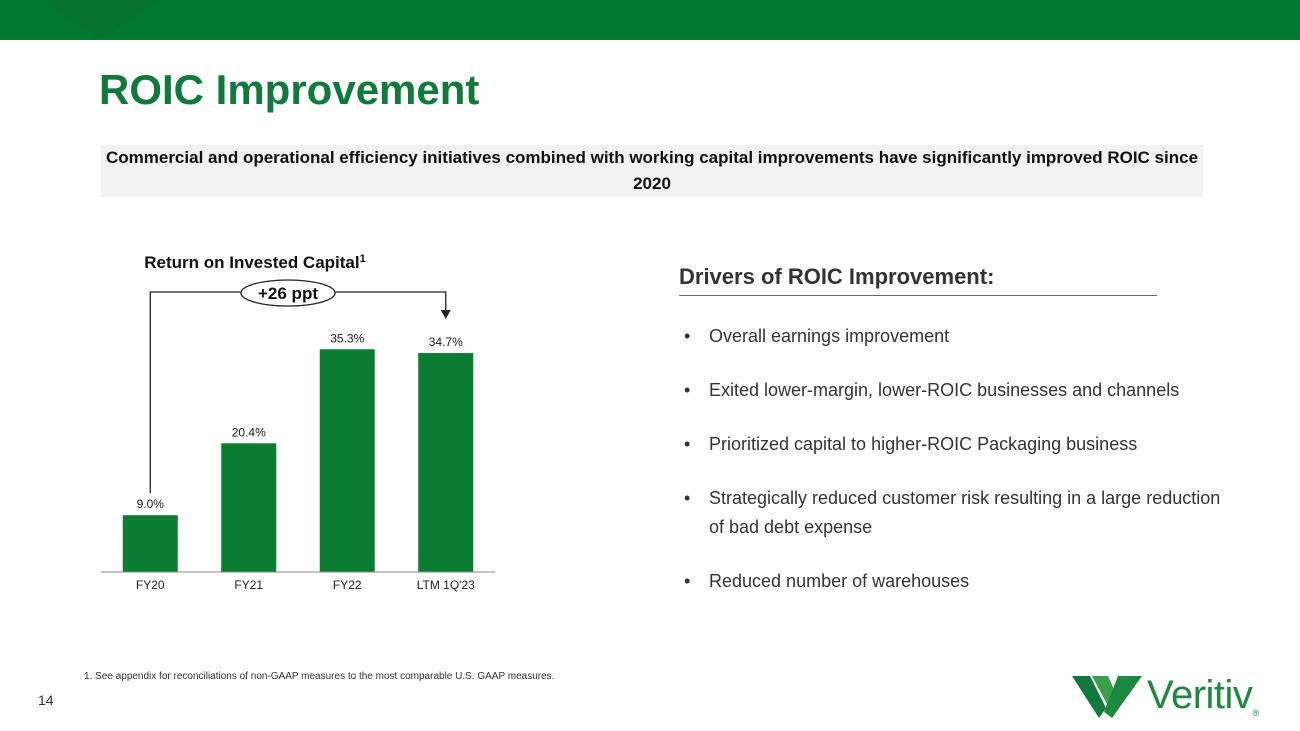 The image size is (1300, 731). I want to click on x-tick-label: FY21, so click(248, 585).